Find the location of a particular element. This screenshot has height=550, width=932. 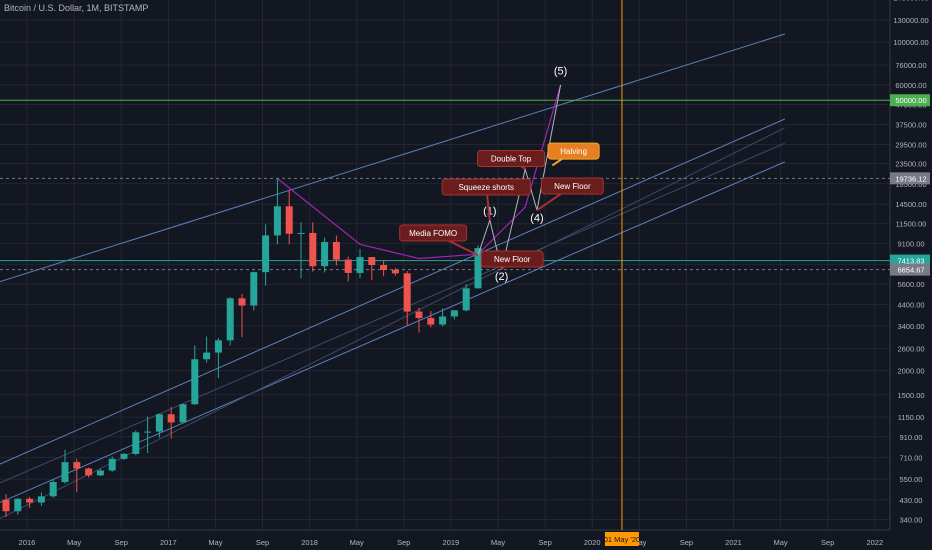

y-tick-label: 340.00 is located at coordinates (911, 519).